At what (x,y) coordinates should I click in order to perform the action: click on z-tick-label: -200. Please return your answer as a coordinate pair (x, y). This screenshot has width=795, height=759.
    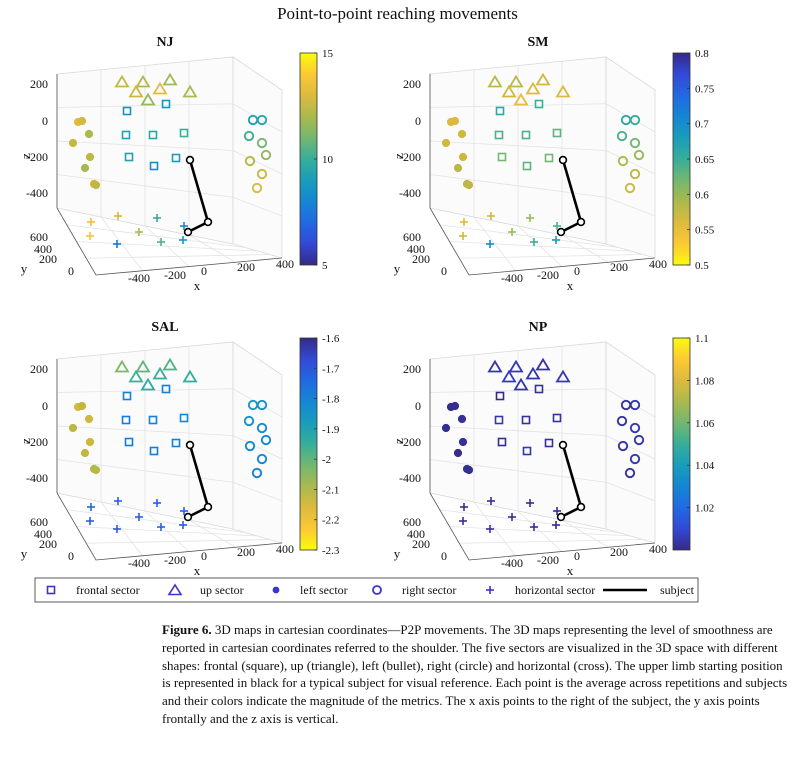
    Looking at the image, I should click on (37, 442).